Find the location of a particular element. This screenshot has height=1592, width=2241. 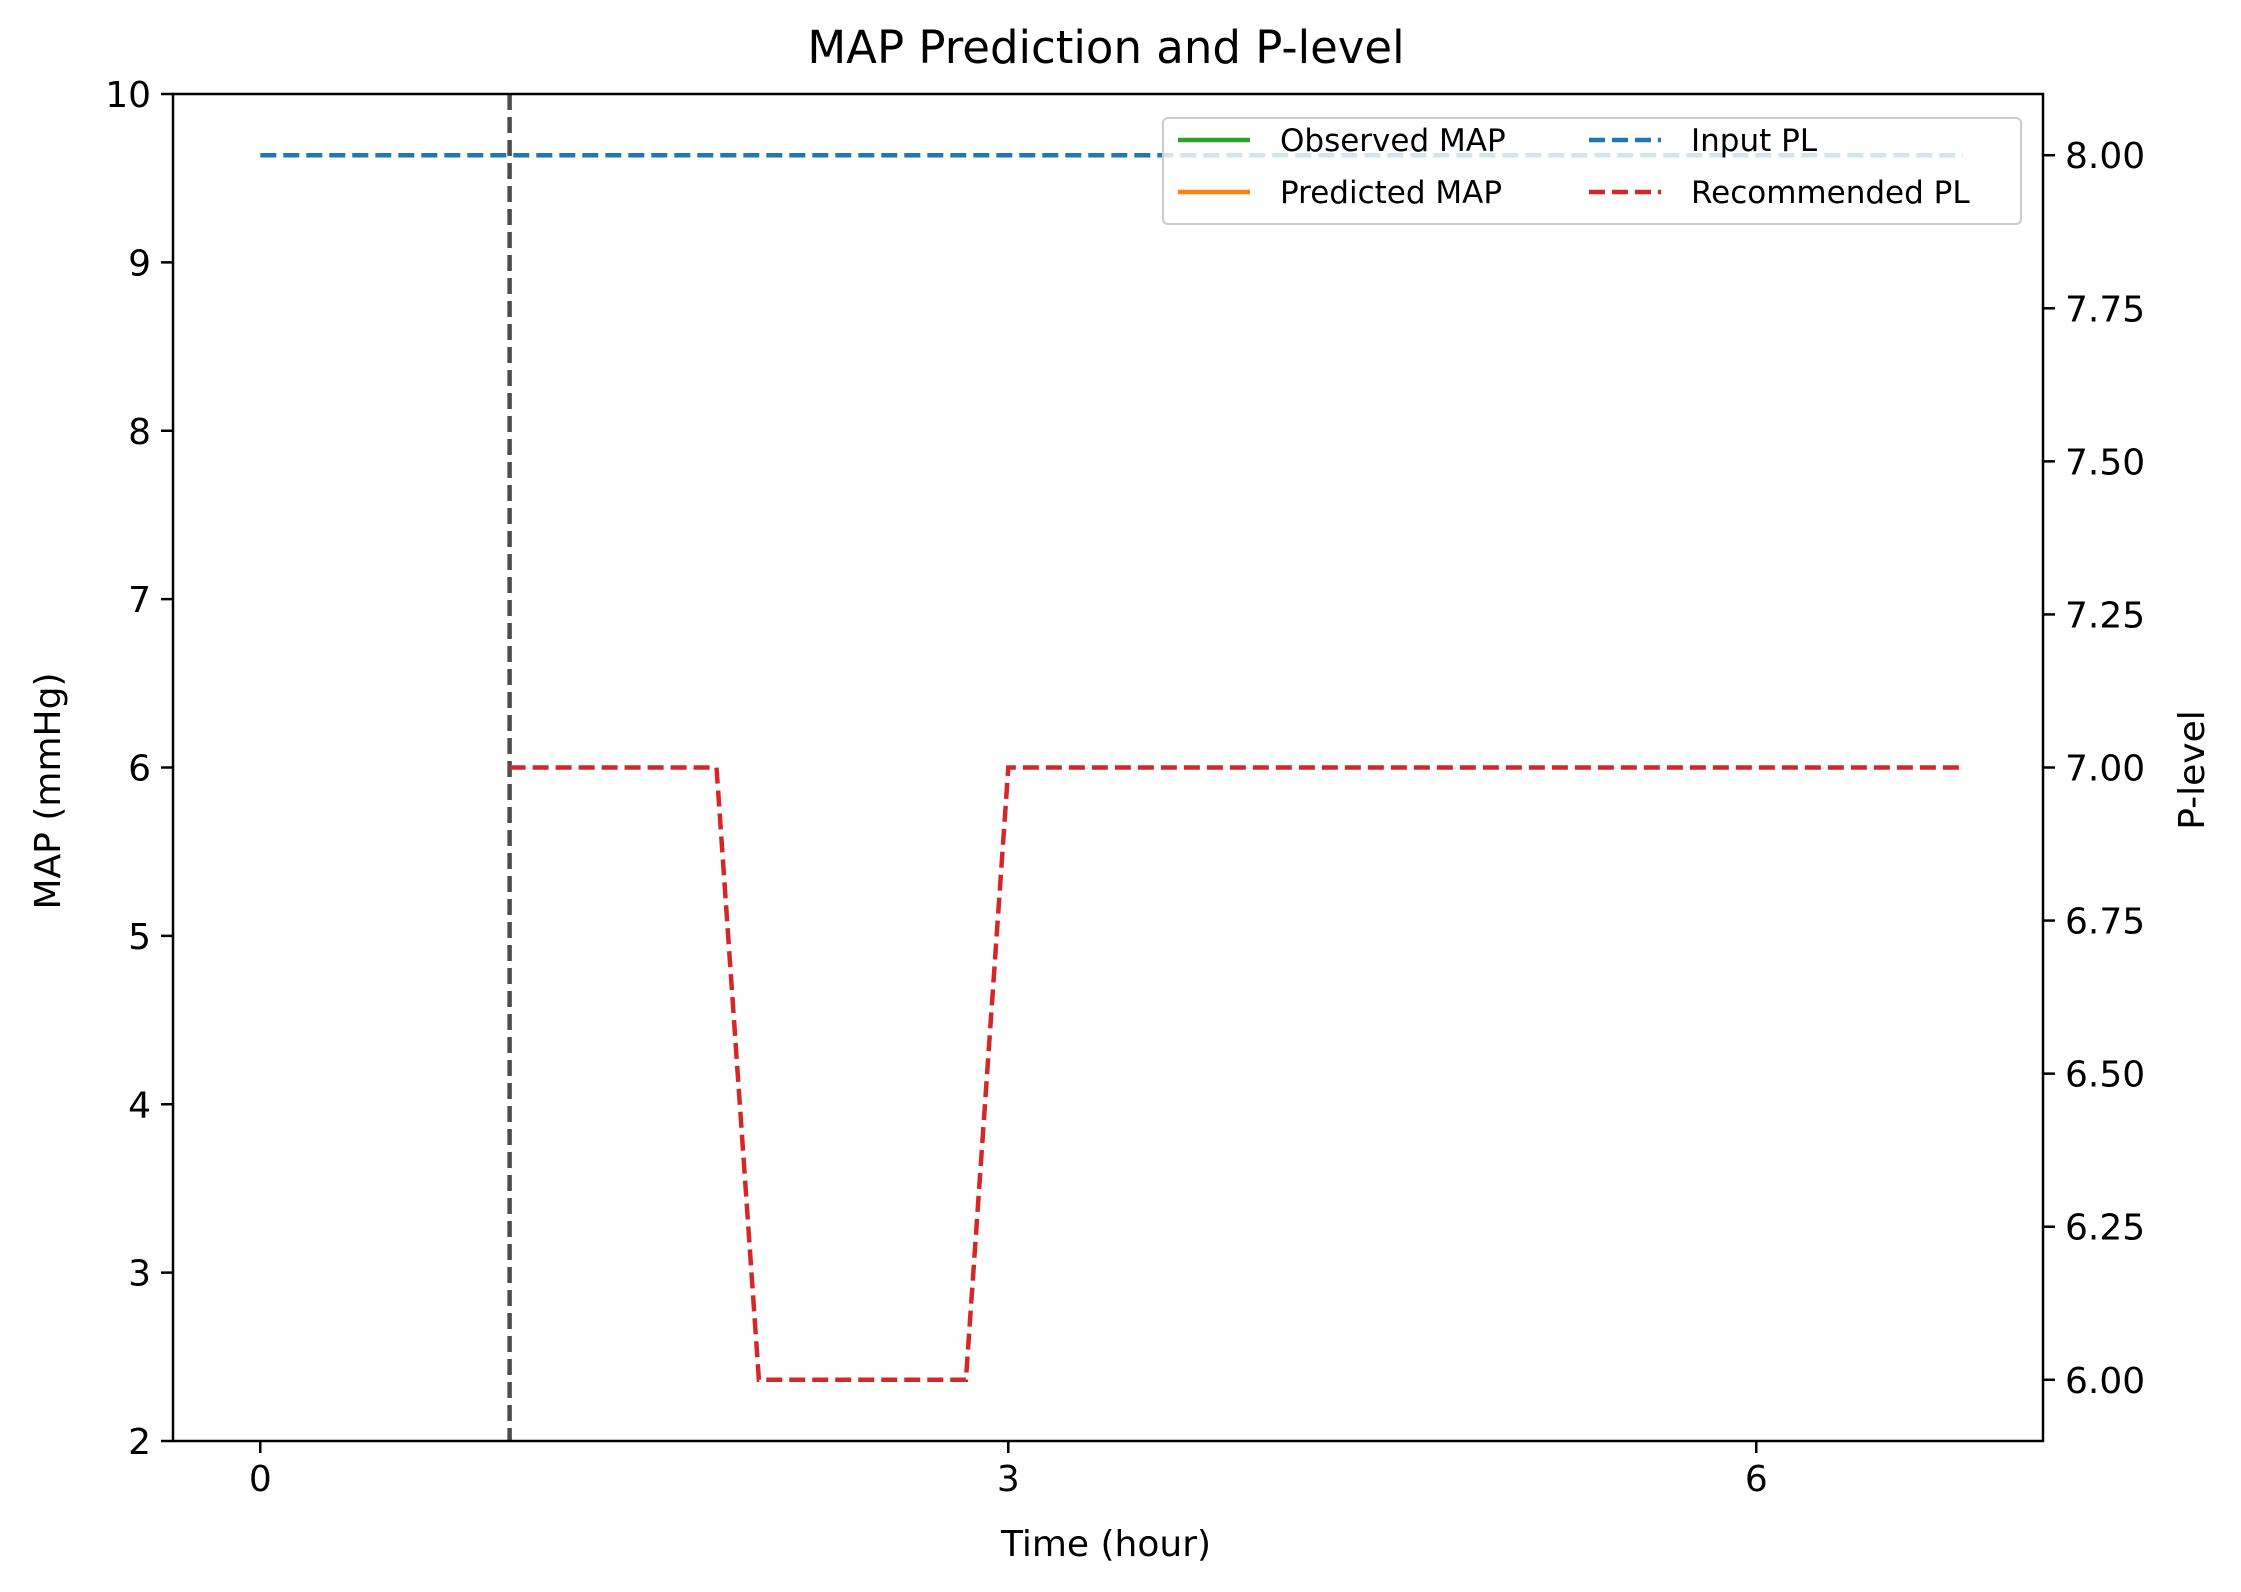

chart-title: MAP Prediction and P-level is located at coordinates (1105, 47).